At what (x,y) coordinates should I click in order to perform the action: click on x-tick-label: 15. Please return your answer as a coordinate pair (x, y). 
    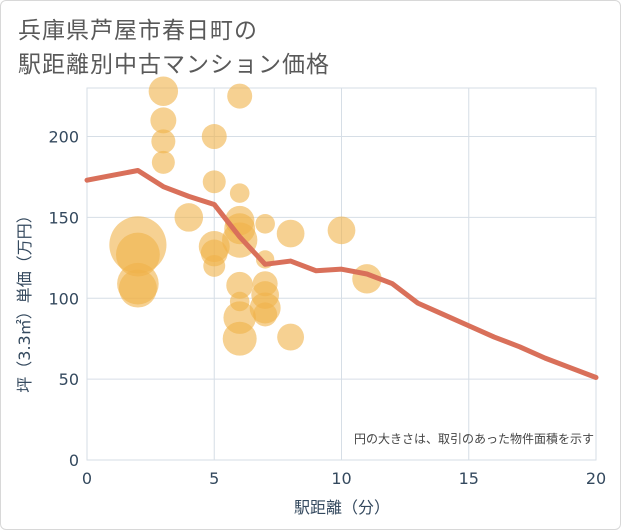
    Looking at the image, I should click on (469, 478).